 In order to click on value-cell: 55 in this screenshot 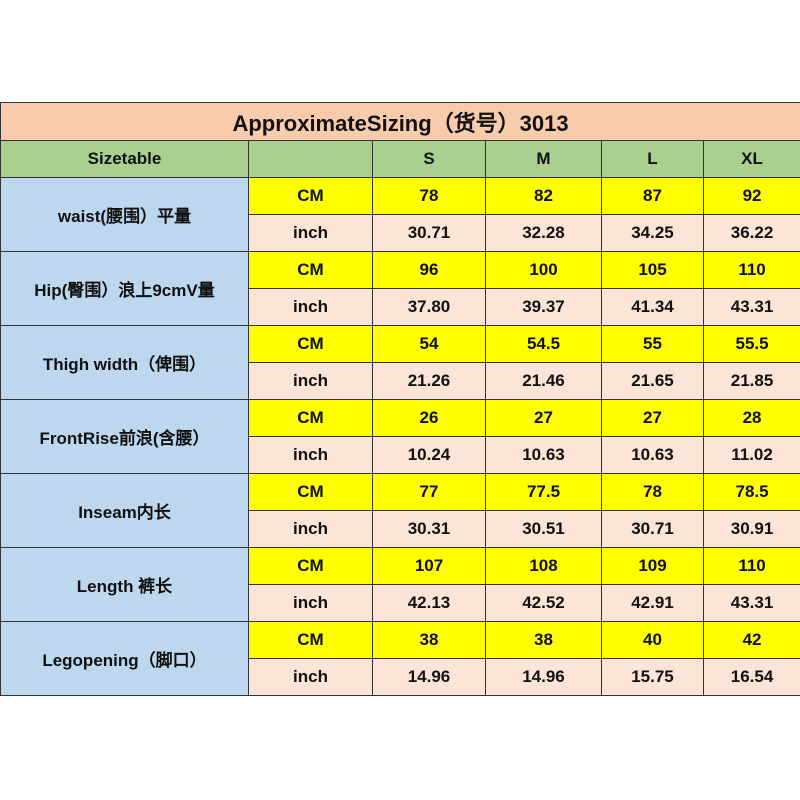, I will do `click(652, 344)`.